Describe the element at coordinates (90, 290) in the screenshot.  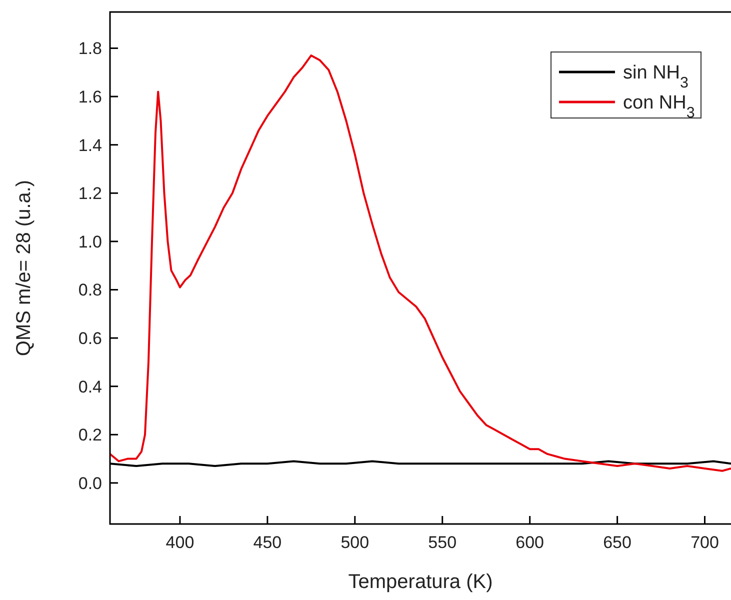
I see `y-tick-label: 0.8` at that location.